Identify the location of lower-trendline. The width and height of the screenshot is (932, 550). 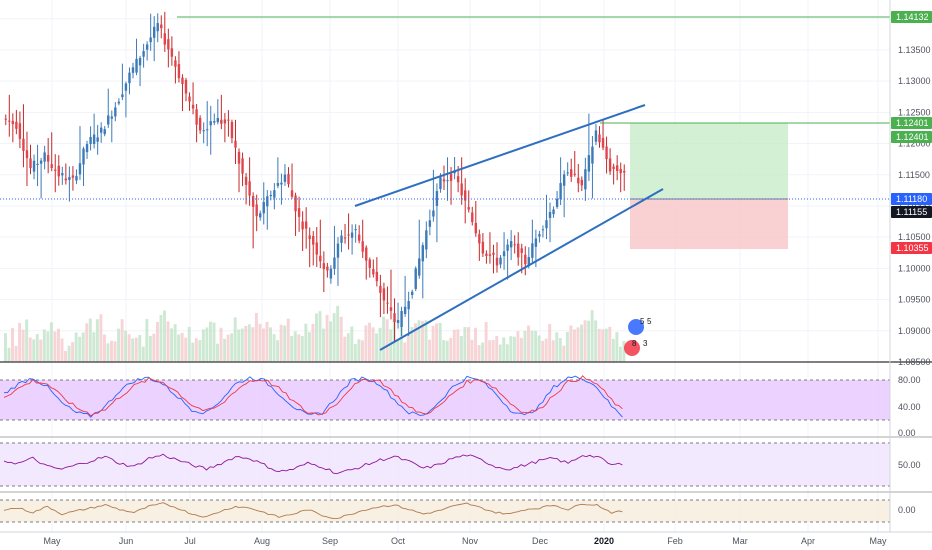
(521, 269).